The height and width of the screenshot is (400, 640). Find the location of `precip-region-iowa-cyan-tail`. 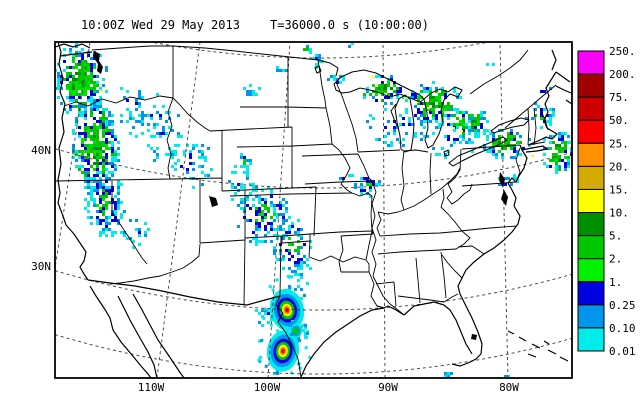

precip-region-iowa-cyan-tail is located at coordinates (346, 177).